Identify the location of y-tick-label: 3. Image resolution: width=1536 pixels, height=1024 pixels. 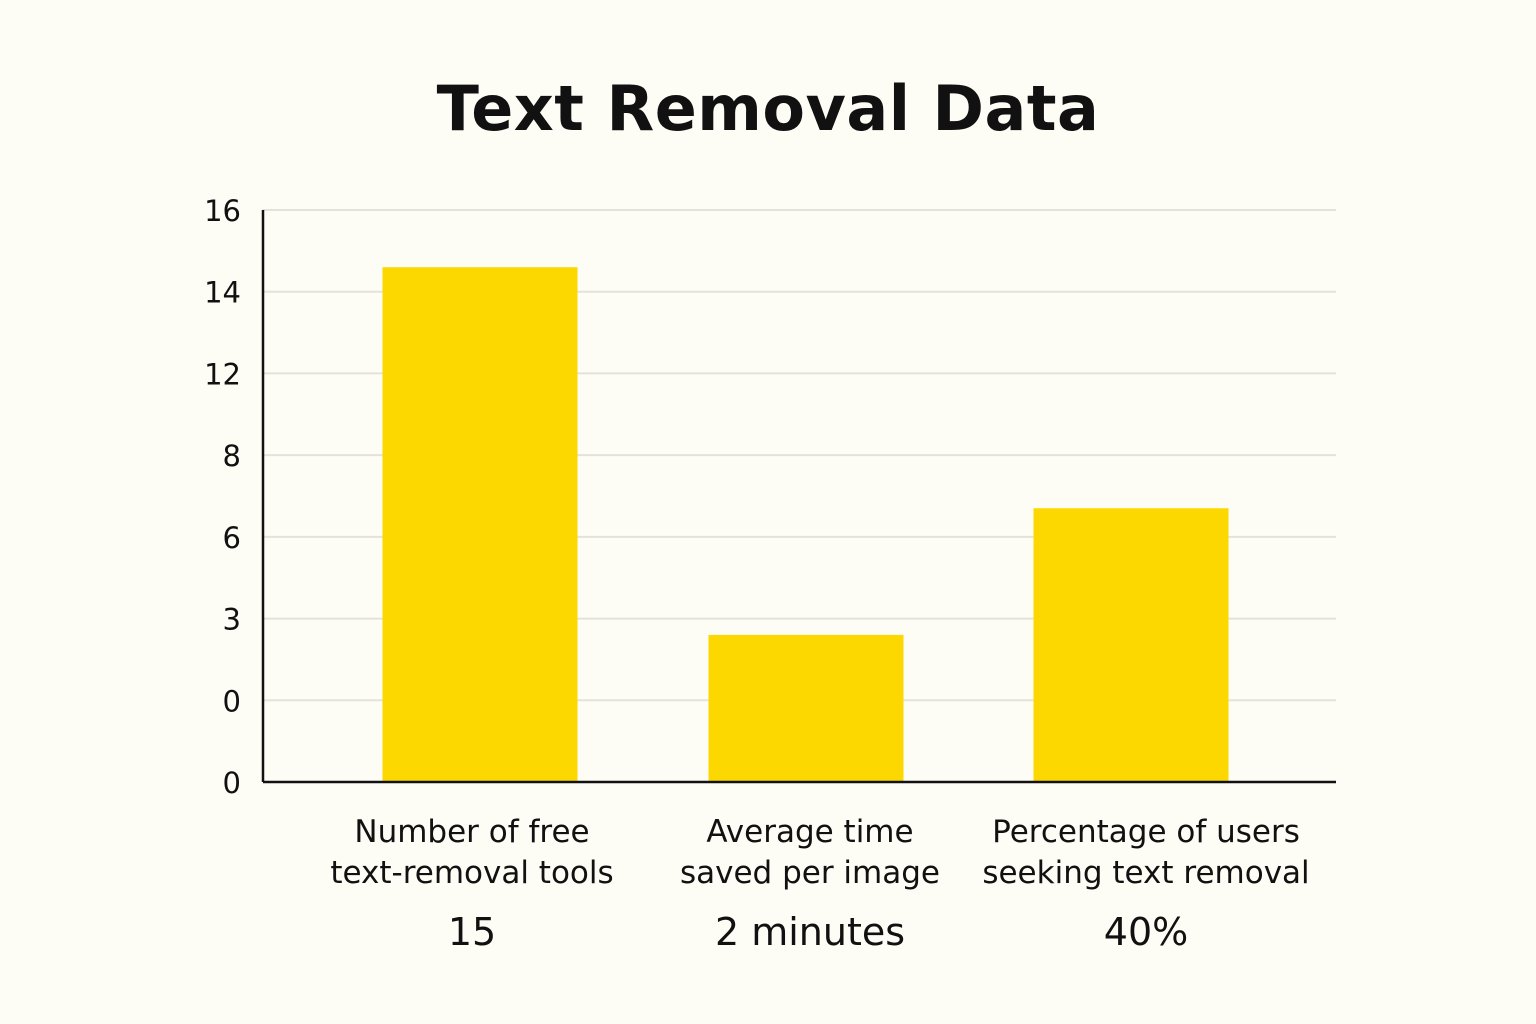
(232, 620).